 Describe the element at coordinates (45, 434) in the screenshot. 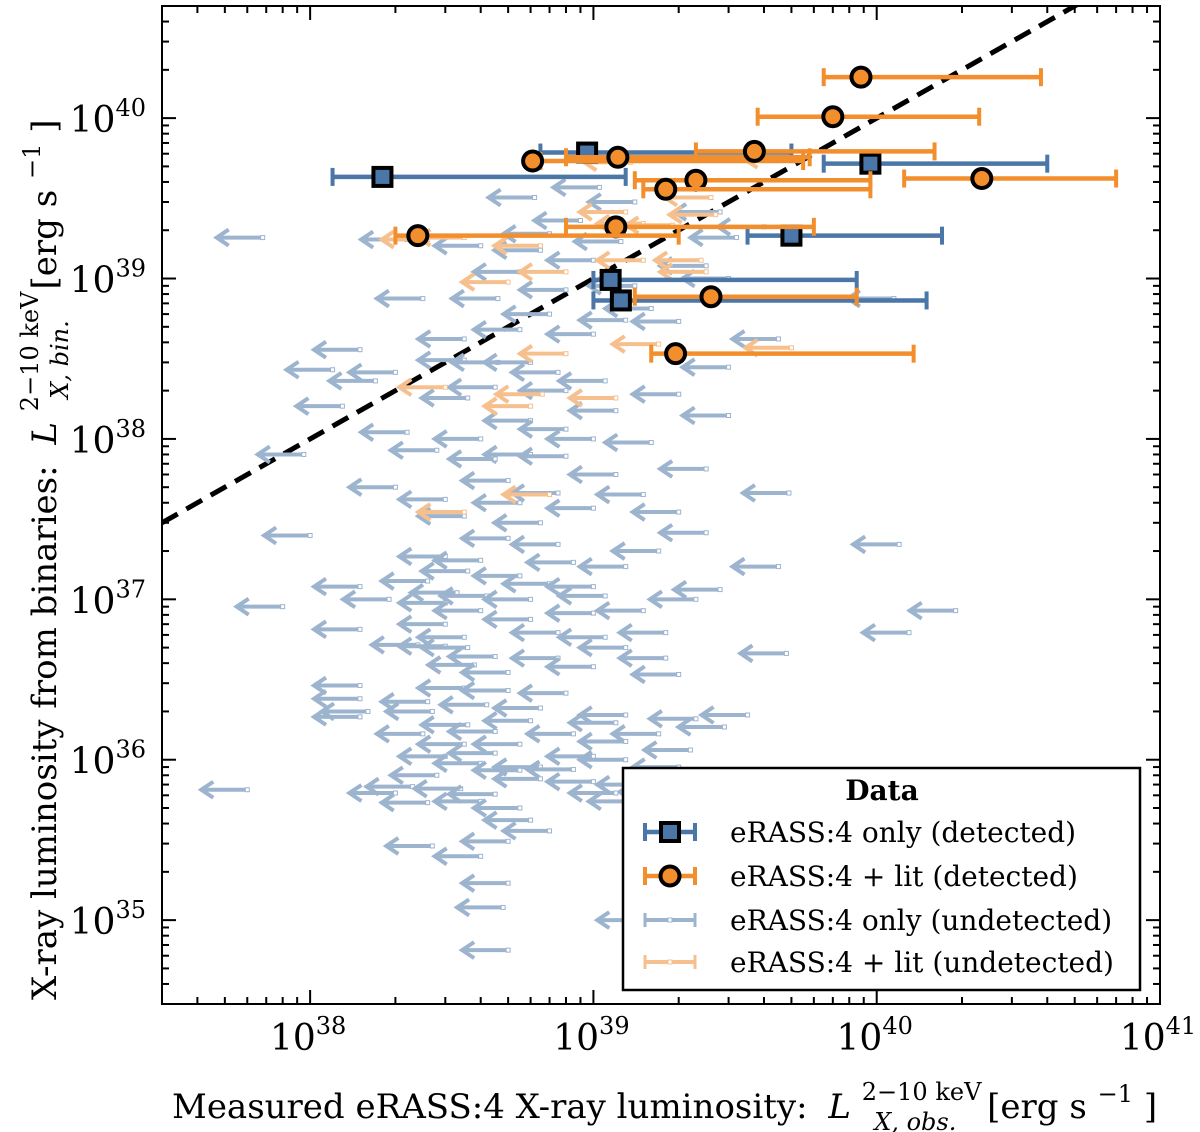

I see `y-axis-label-symbol: L` at that location.